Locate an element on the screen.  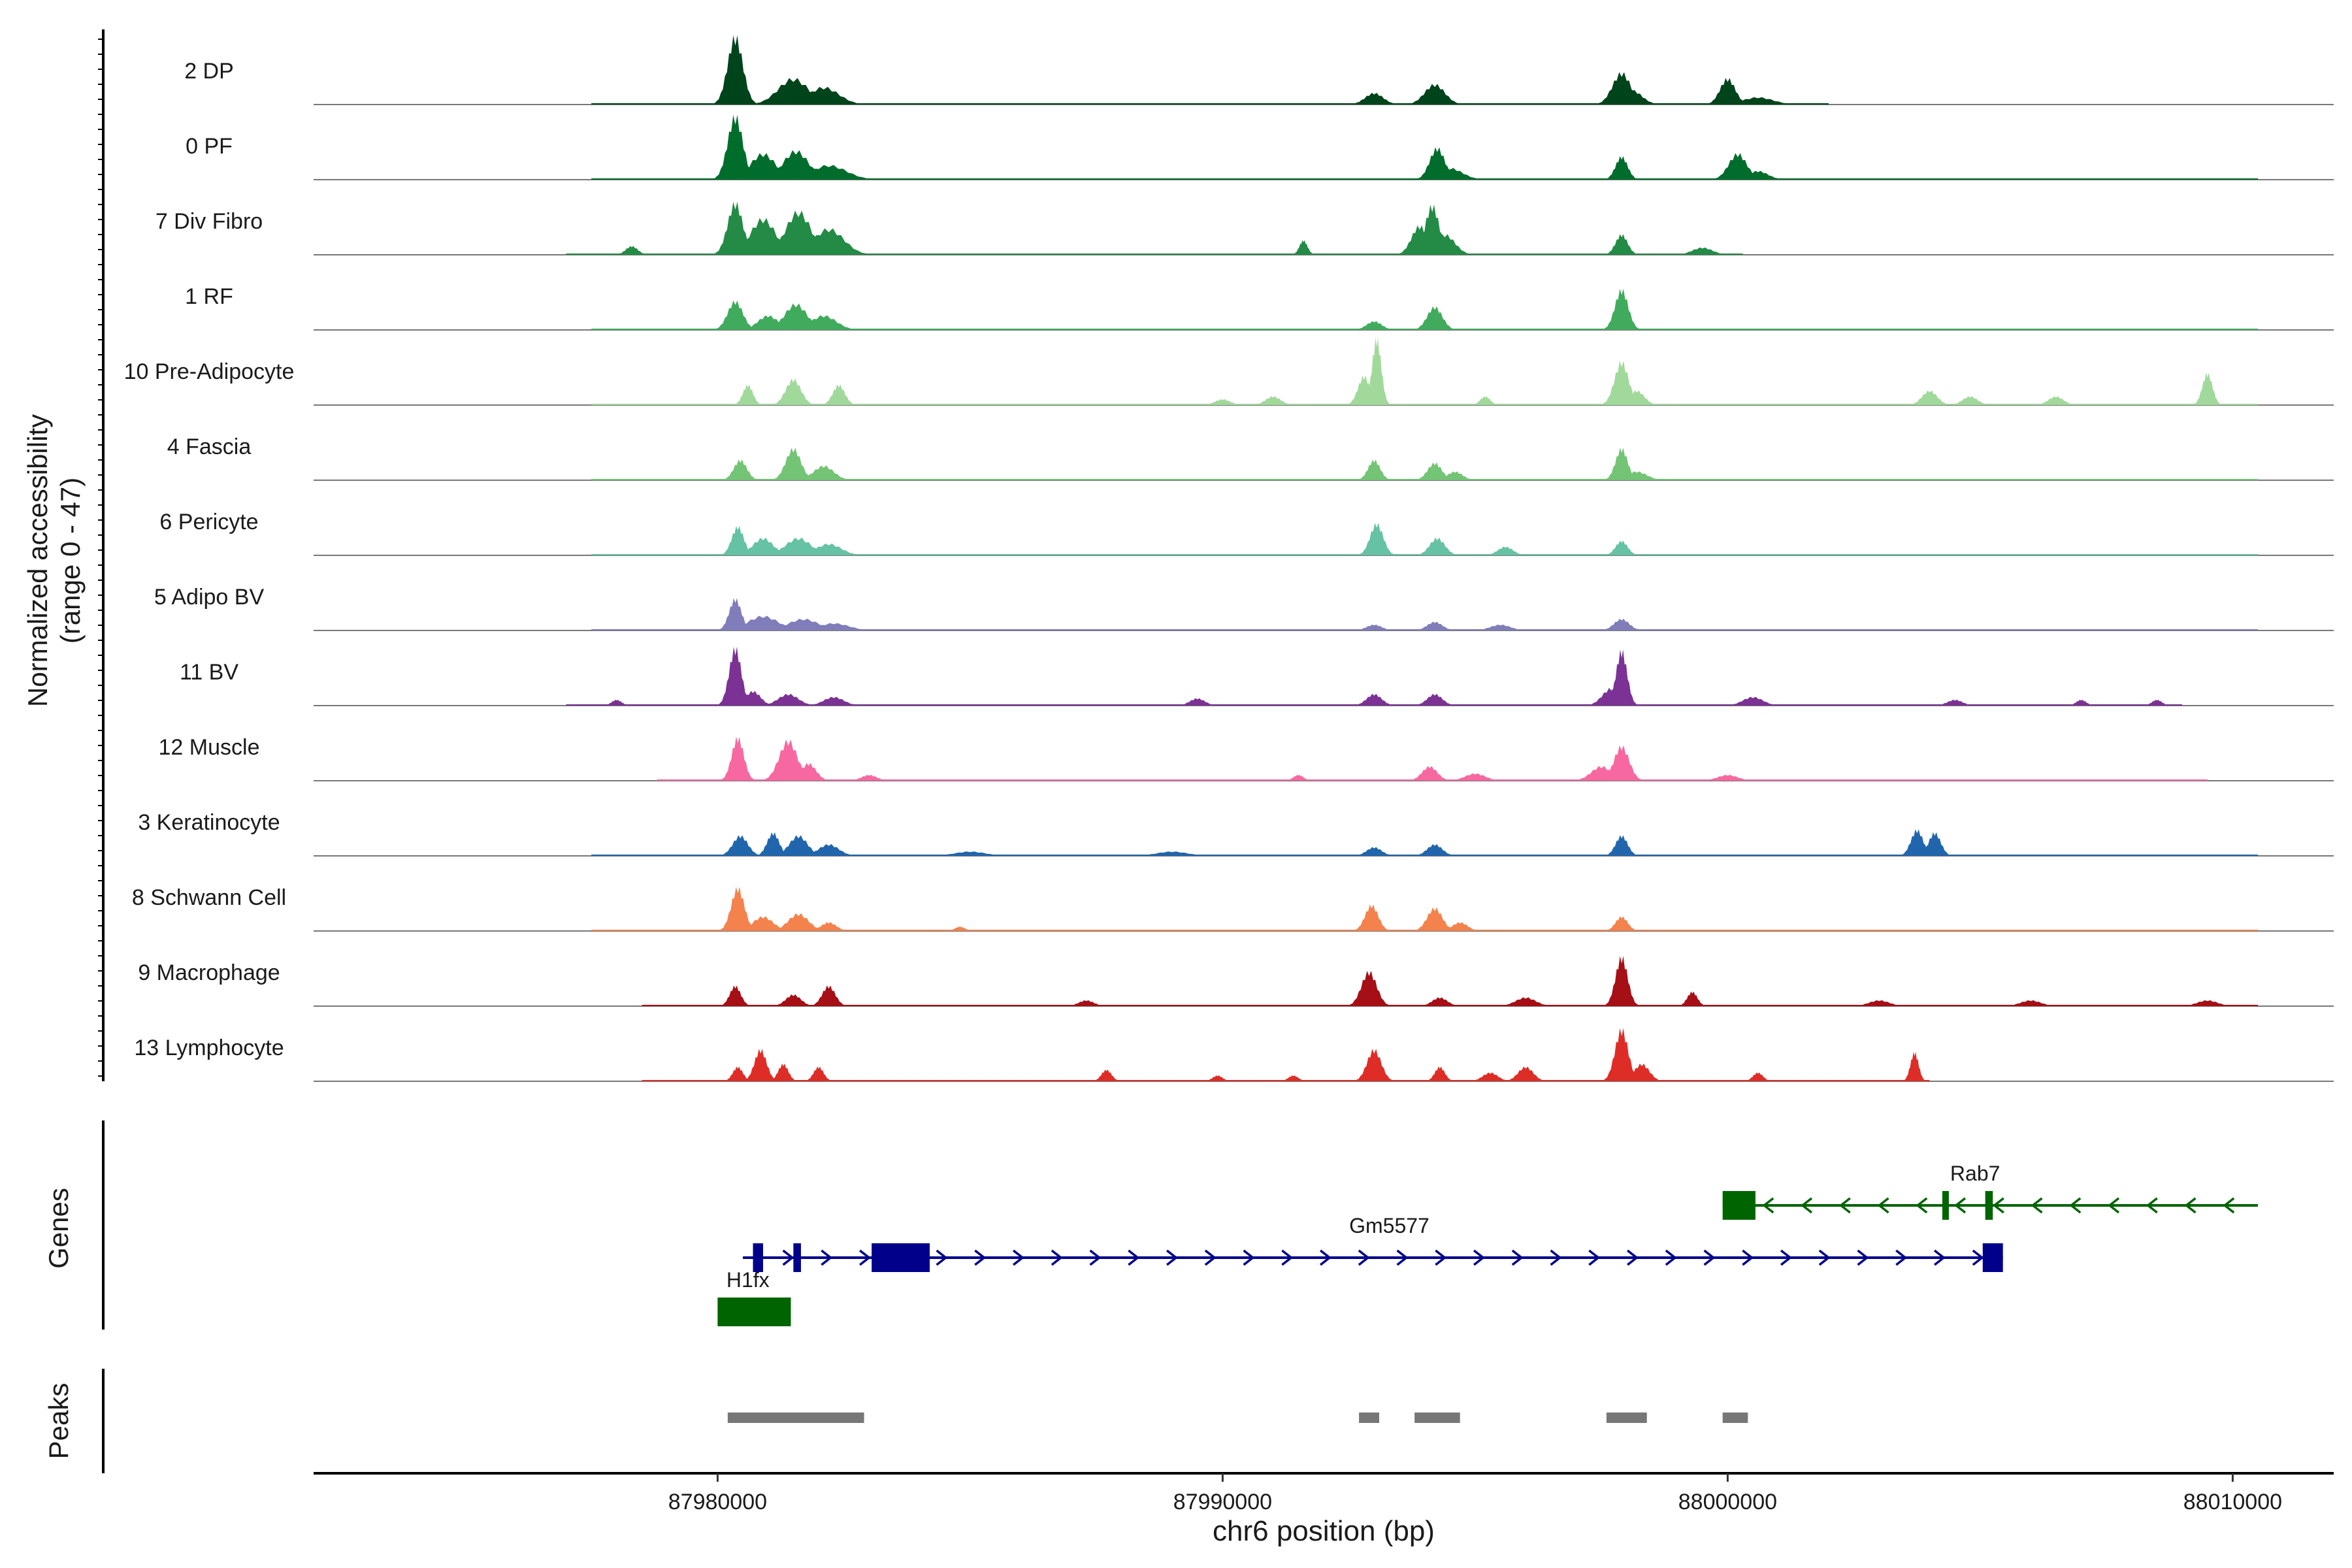
track: 5 Adipo BV is located at coordinates (1244, 608).